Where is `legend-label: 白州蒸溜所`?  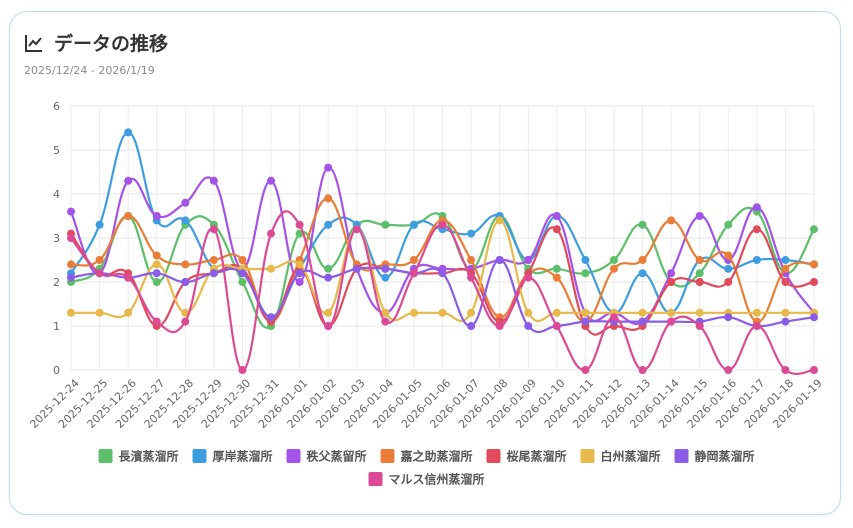
legend-label: 白州蒸溜所 is located at coordinates (631, 456).